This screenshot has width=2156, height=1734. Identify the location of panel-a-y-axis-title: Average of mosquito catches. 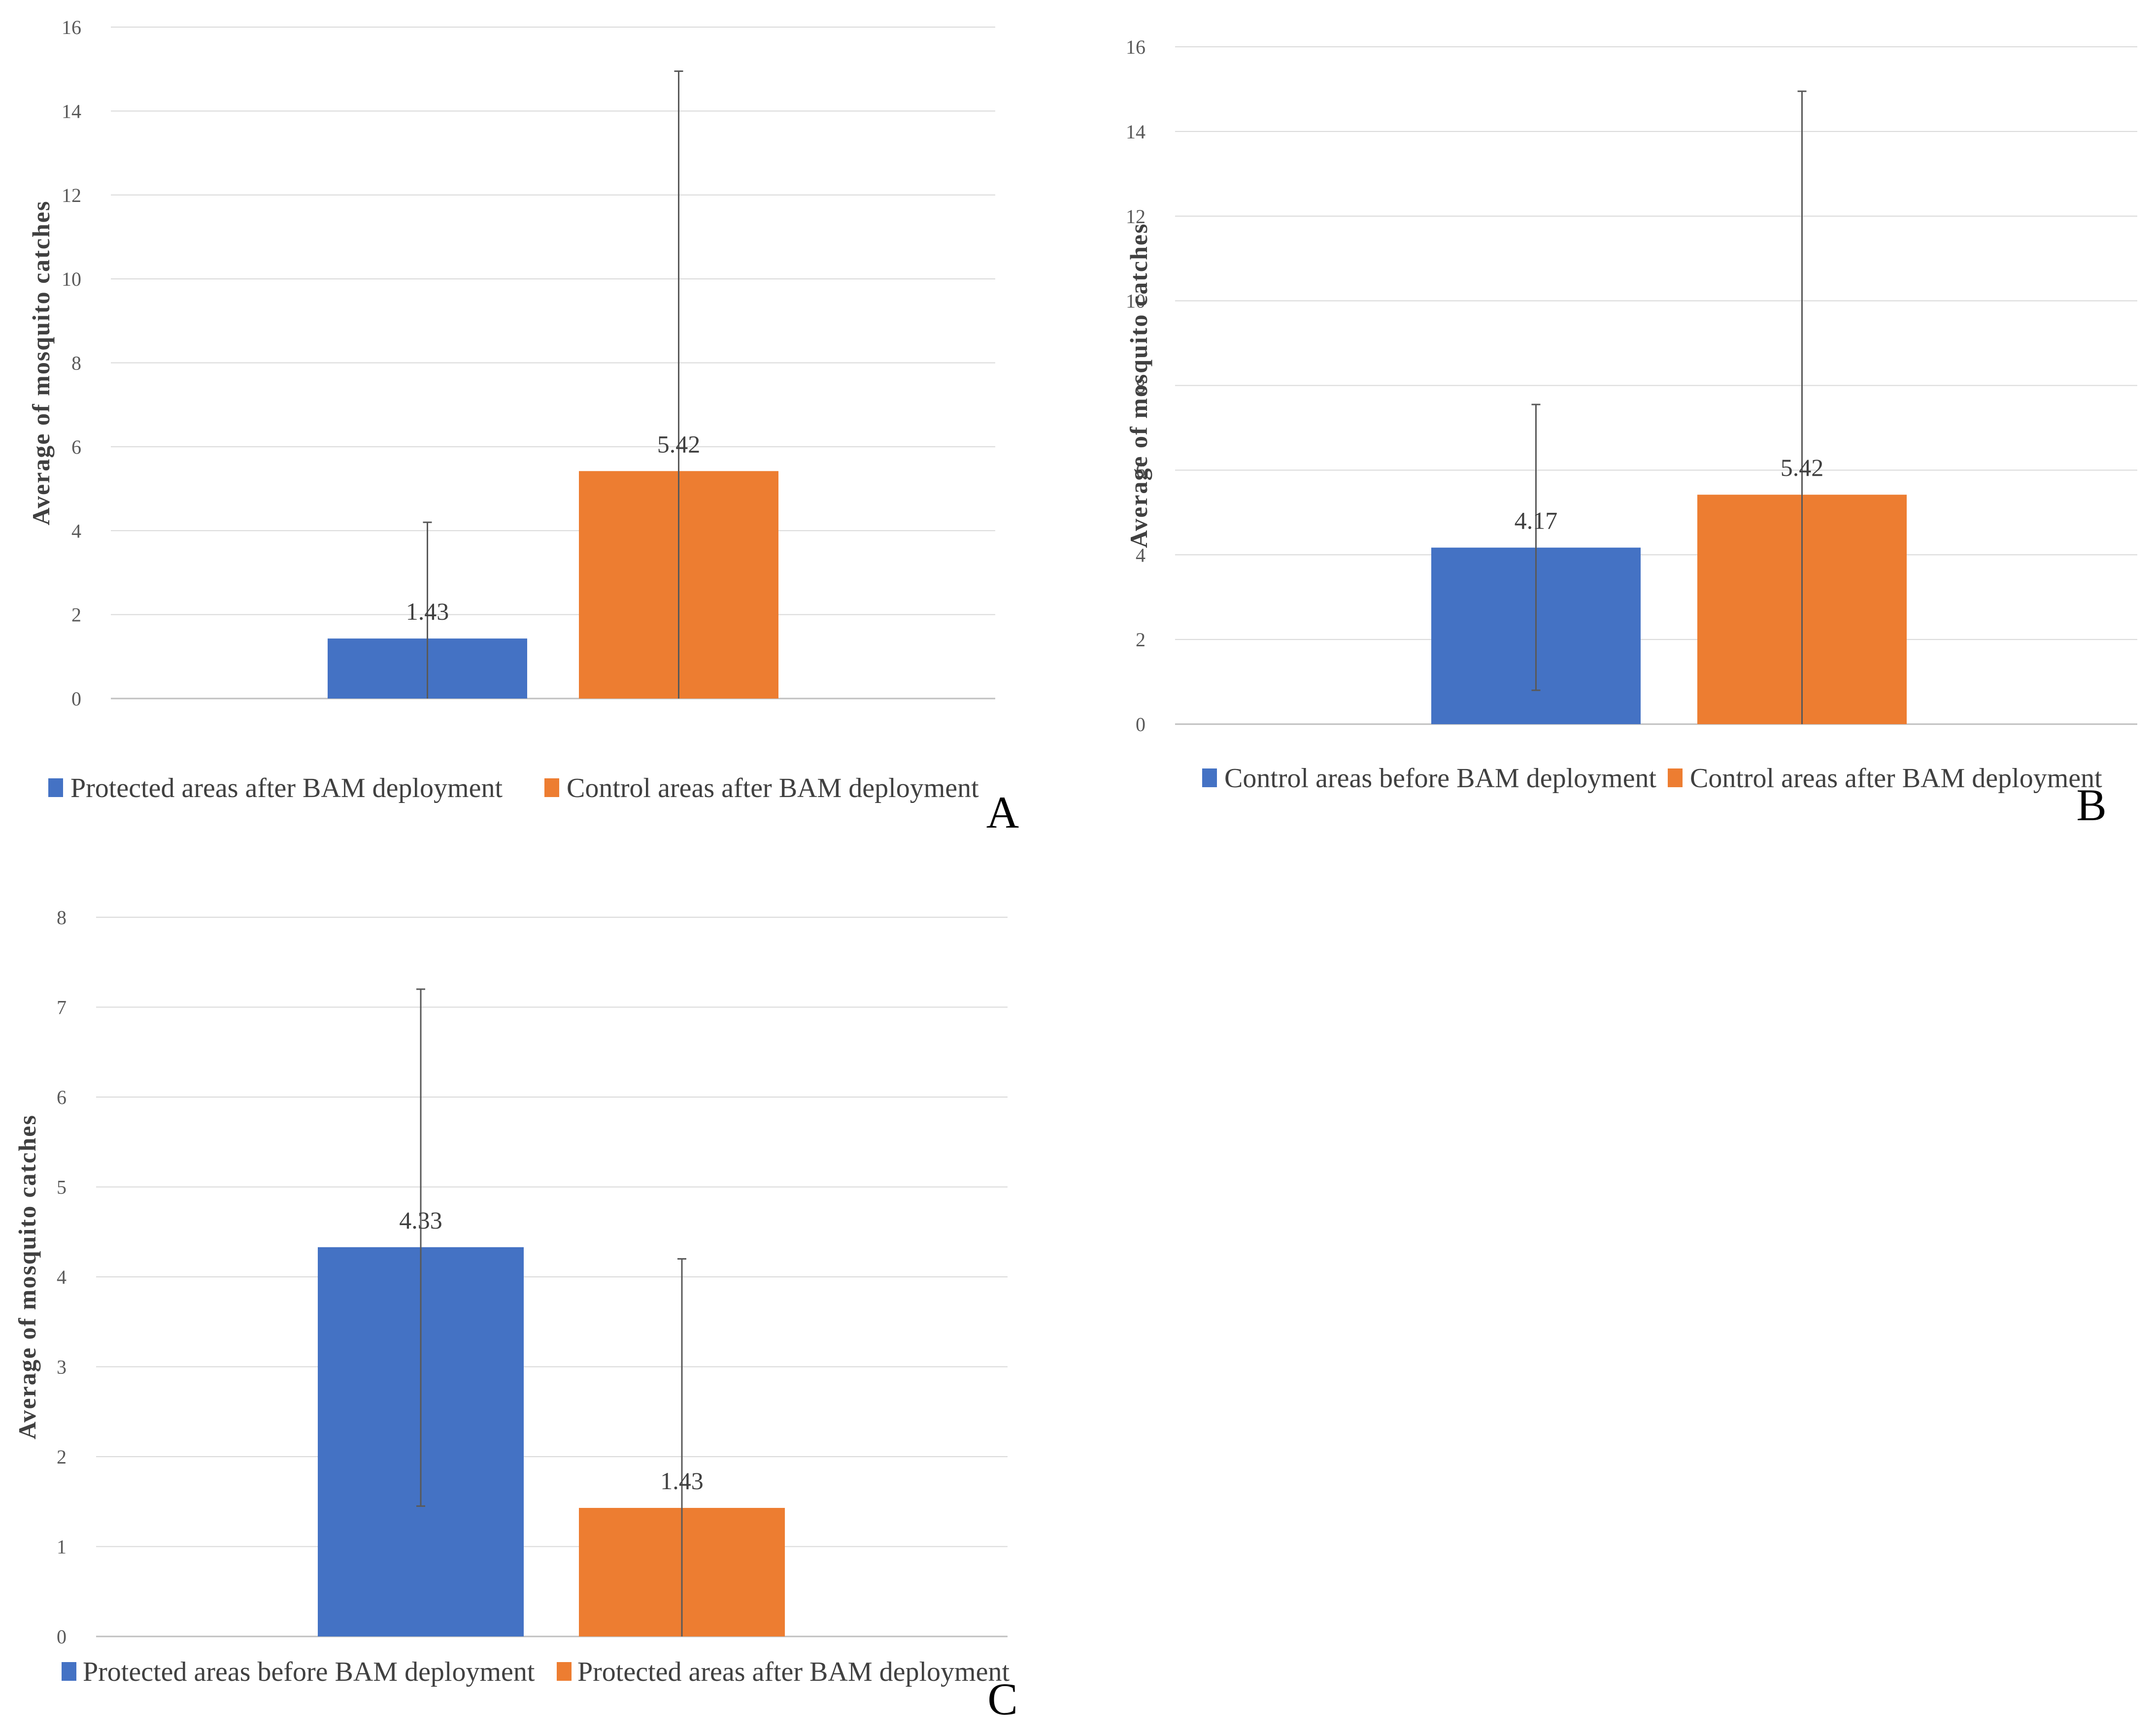
(41, 363).